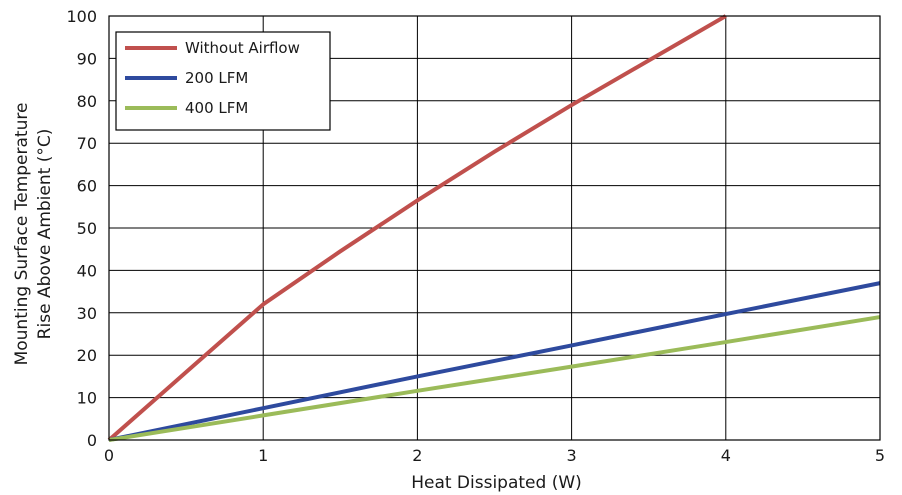 Image resolution: width=902 pixels, height=495 pixels. What do you see at coordinates (216, 108) in the screenshot?
I see `legend-label: 400 LFM` at bounding box center [216, 108].